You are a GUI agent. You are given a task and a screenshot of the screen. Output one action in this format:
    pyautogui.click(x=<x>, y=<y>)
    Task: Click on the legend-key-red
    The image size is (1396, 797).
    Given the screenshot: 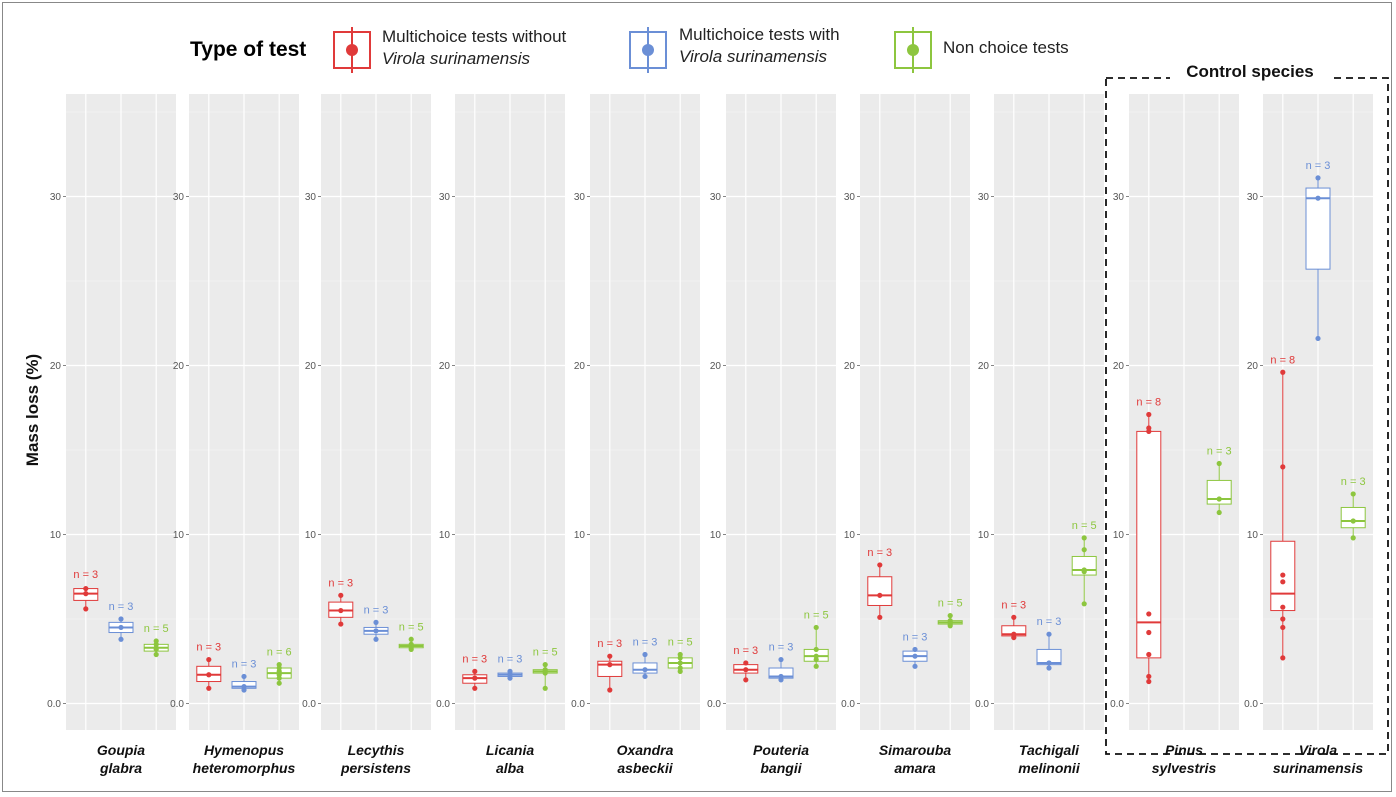 What is the action you would take?
    pyautogui.click(x=352, y=50)
    